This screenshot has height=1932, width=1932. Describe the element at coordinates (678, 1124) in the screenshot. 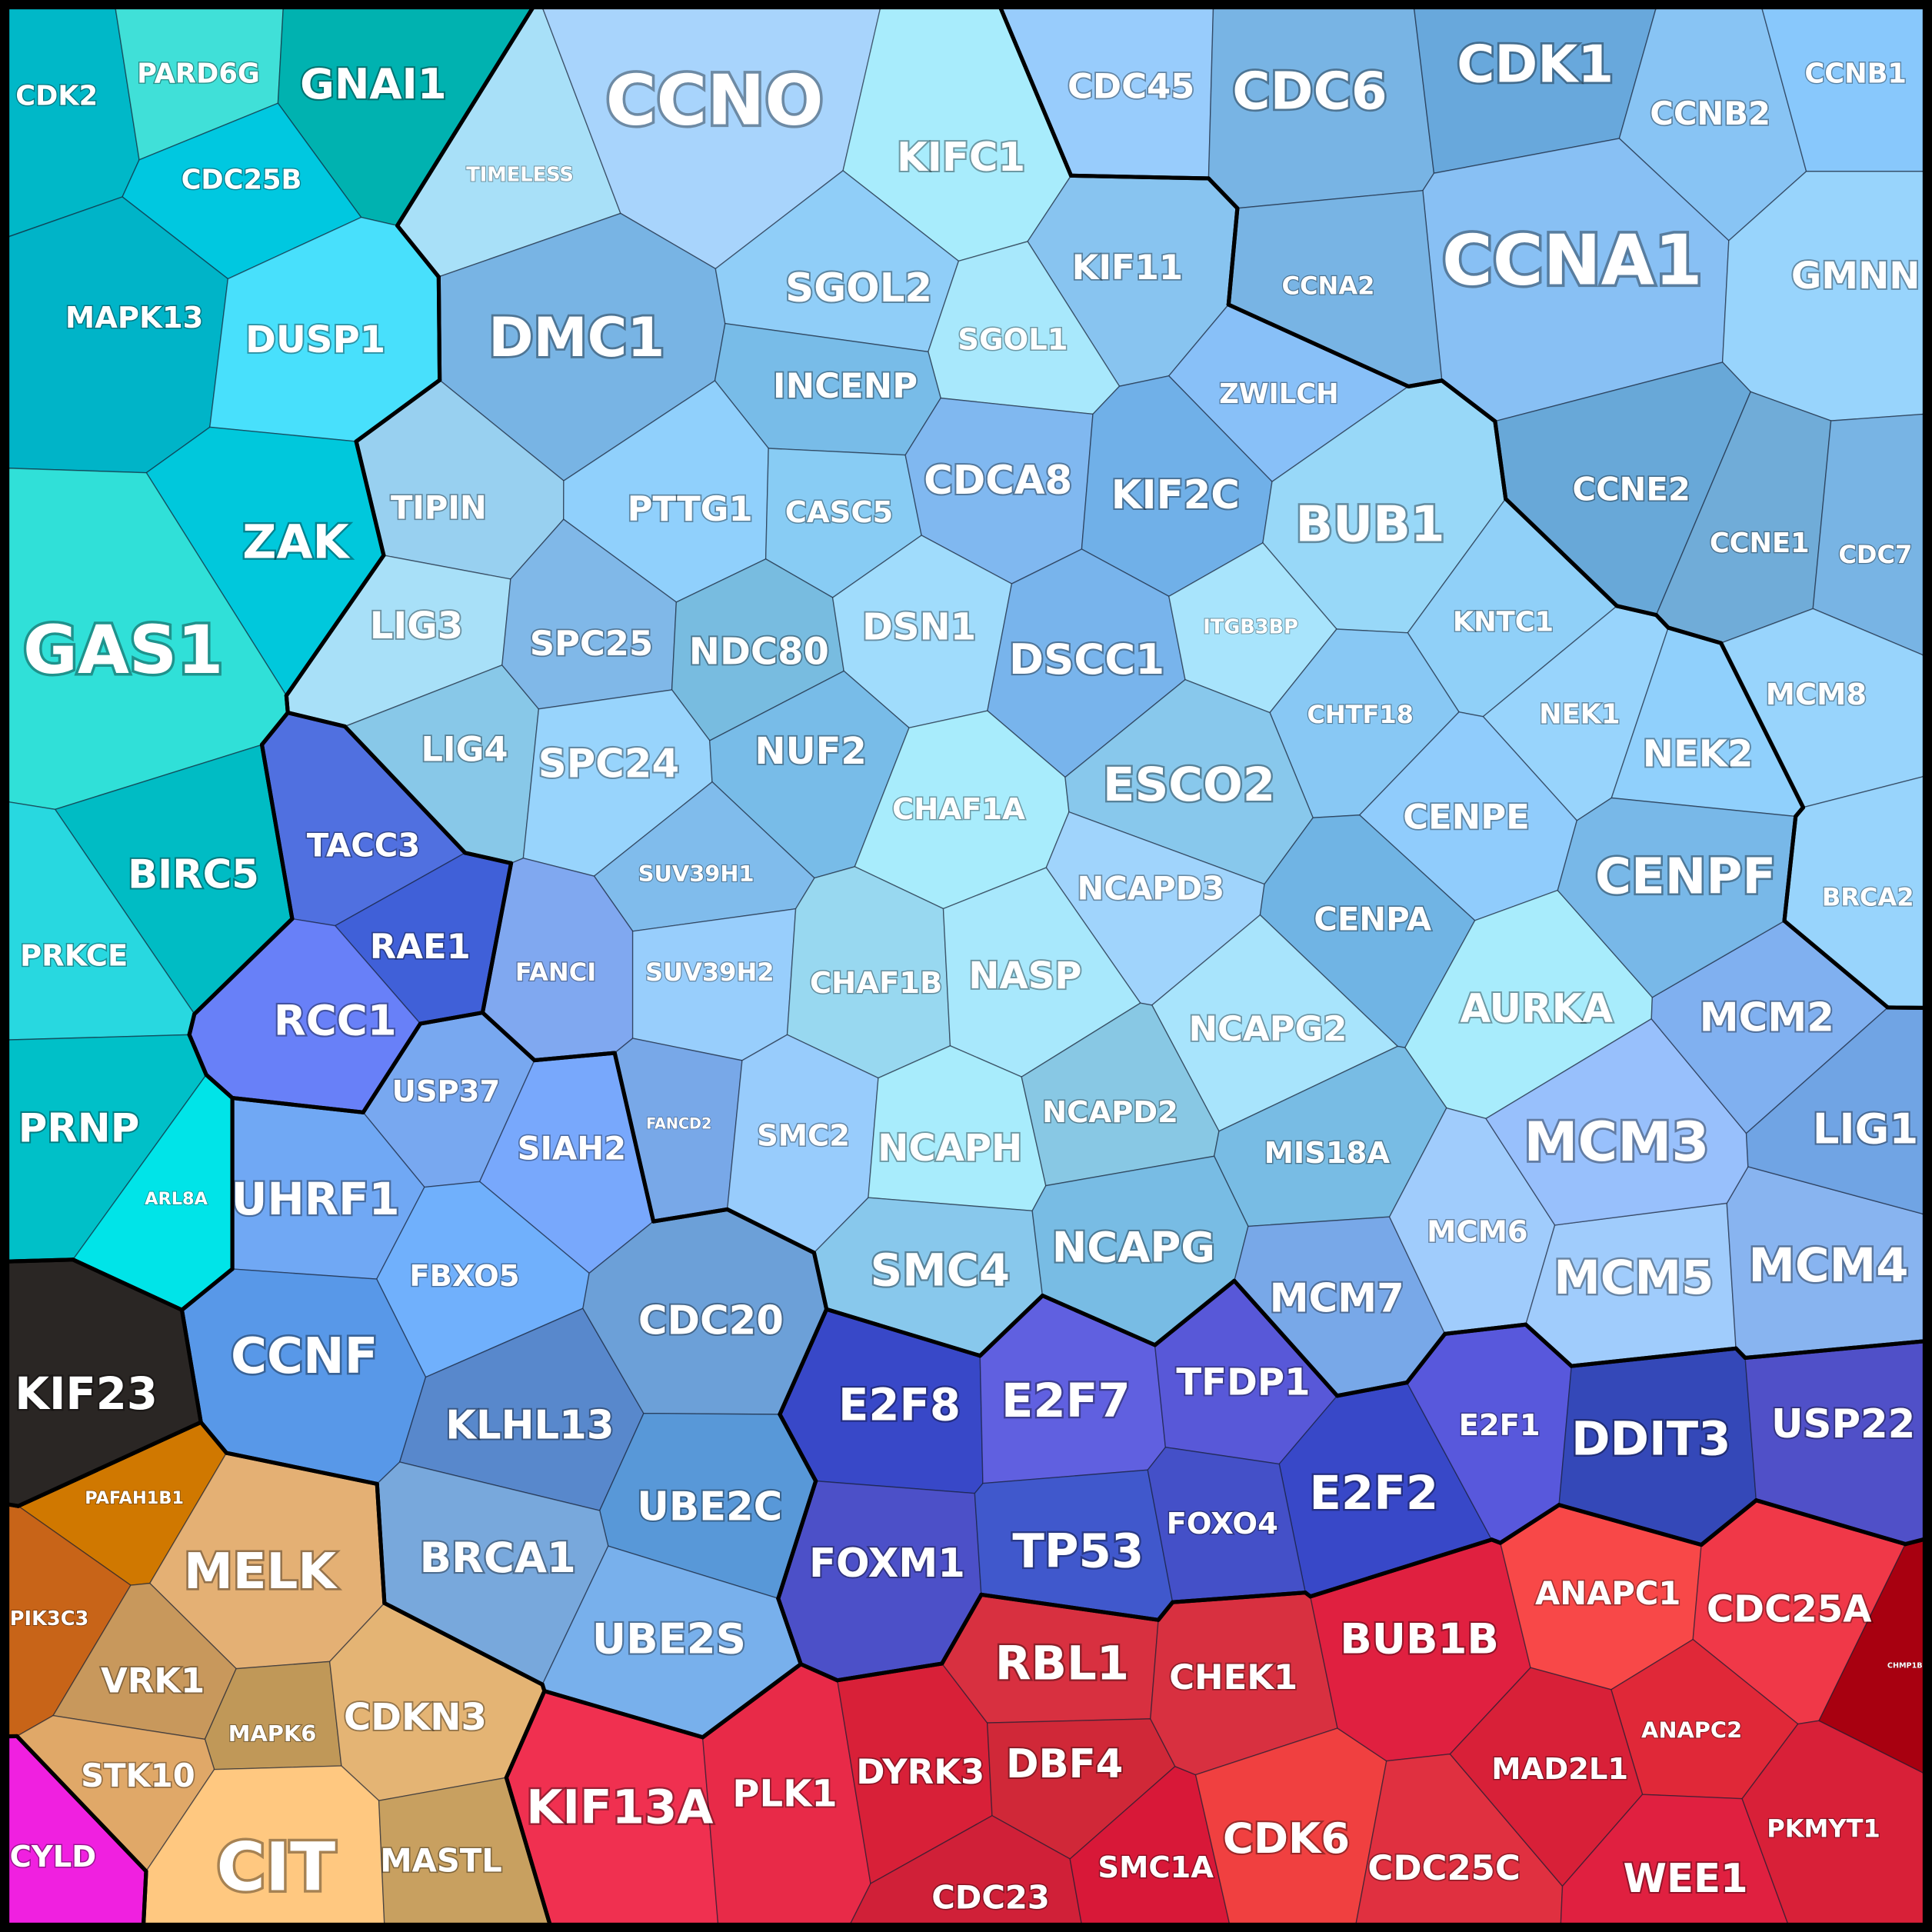

I see `cell-label: FANCD2` at that location.